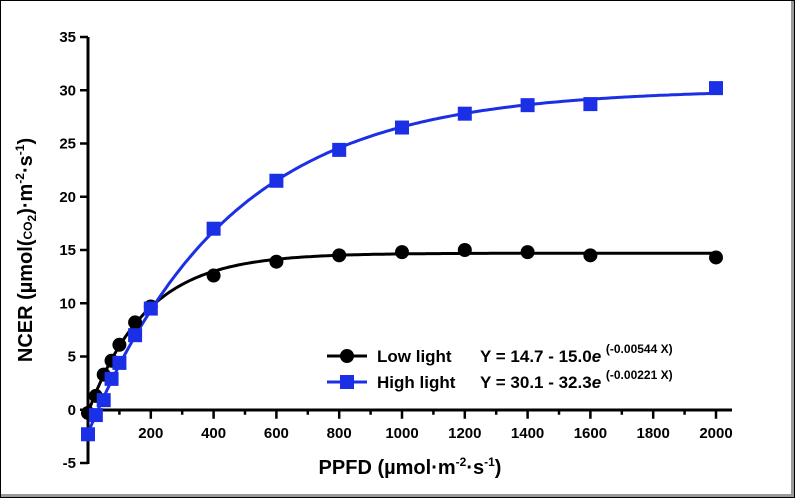 Image resolution: width=795 pixels, height=498 pixels. Describe the element at coordinates (653, 433) in the screenshot. I see `x-tick-label: 1800` at that location.